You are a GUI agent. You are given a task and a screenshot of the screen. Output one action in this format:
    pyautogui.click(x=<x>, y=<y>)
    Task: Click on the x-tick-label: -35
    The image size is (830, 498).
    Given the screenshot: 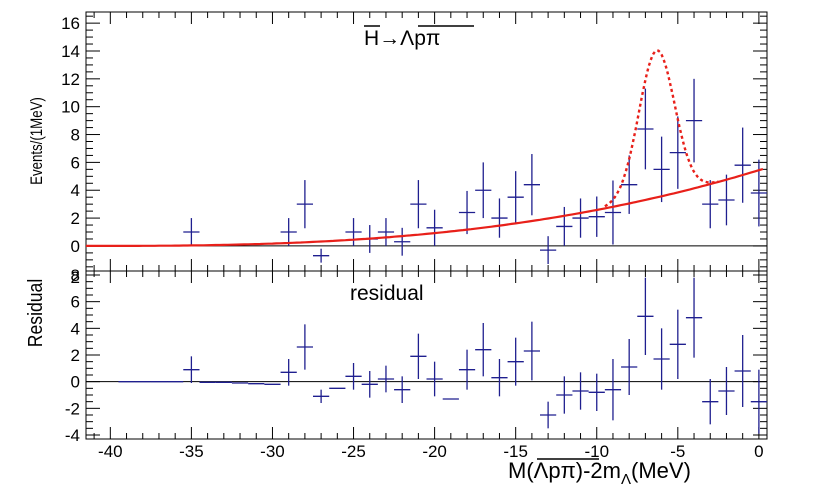 What is the action you would take?
    pyautogui.click(x=191, y=451)
    